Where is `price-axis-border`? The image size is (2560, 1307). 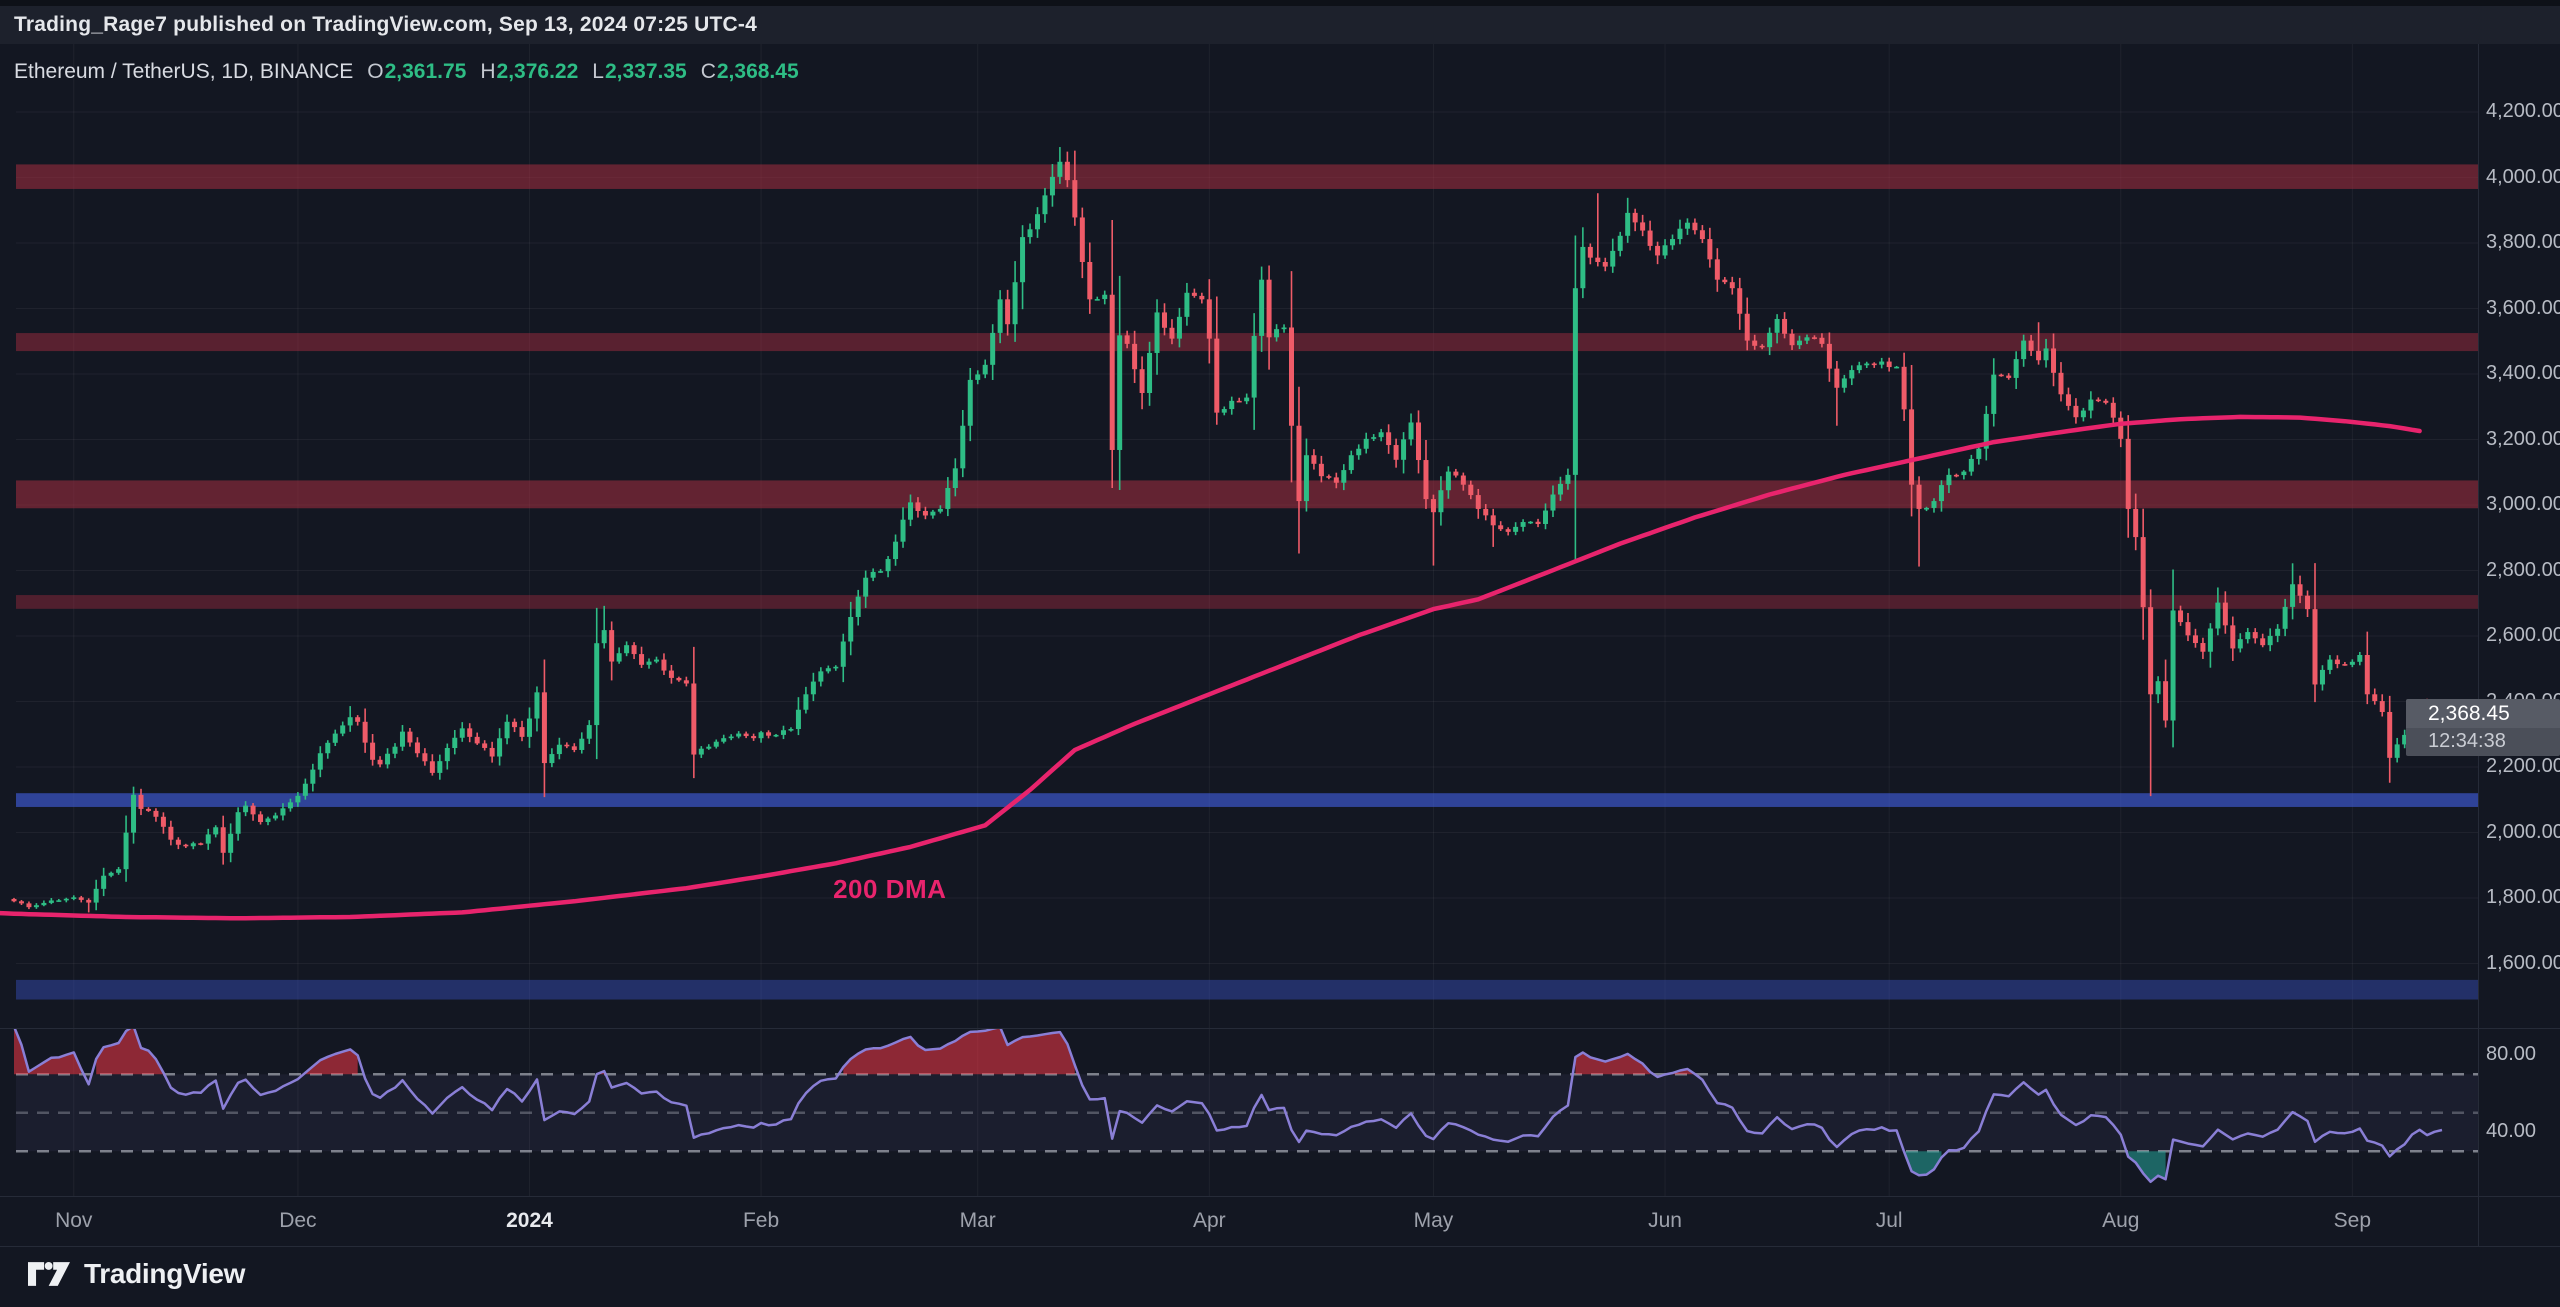
price-axis-border is located at coordinates (2478, 645).